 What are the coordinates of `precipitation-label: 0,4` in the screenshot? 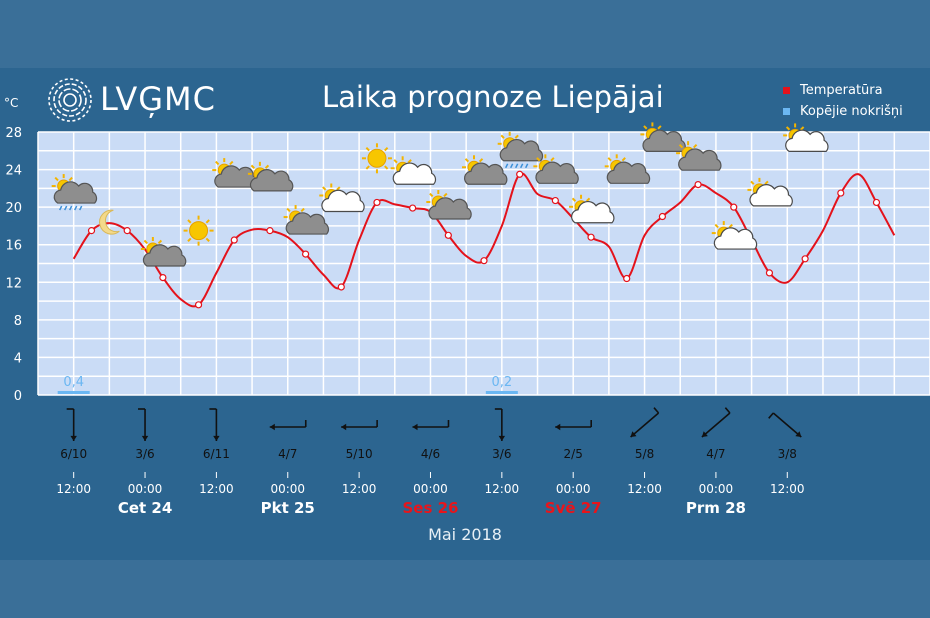 It's located at (73, 382).